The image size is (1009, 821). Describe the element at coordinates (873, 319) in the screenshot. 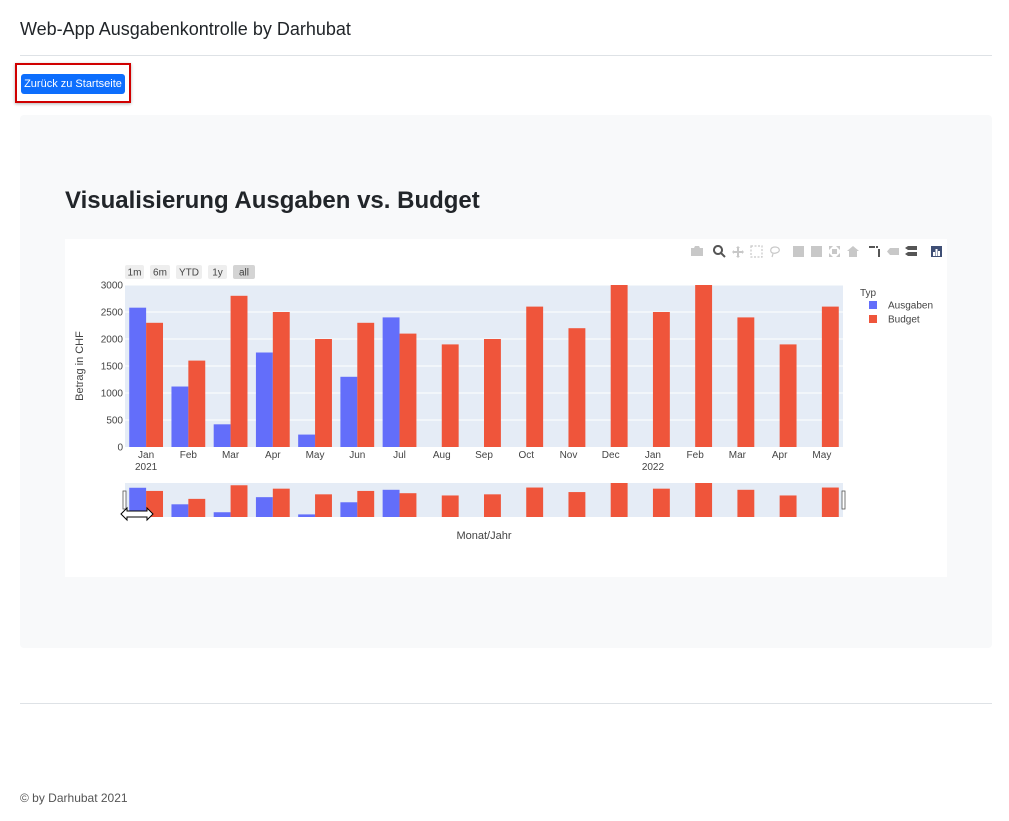

I see `legend-swatch-budget` at that location.